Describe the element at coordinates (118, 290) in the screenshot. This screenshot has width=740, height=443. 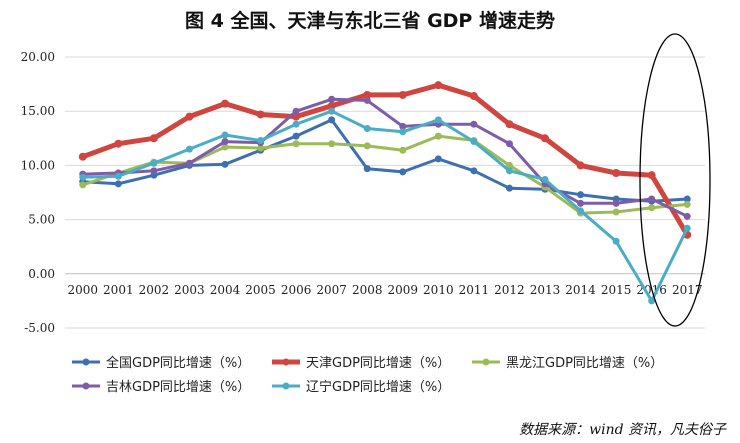
I see `x-tick-label: 2001` at that location.